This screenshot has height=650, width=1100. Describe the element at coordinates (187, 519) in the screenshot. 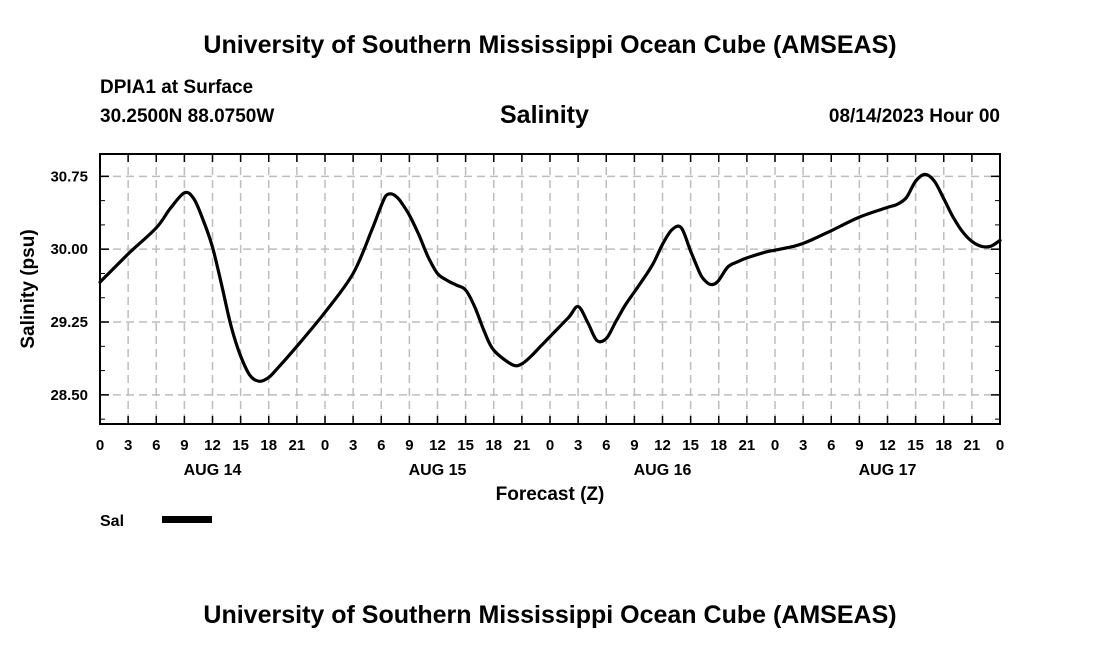

I see `legend-swatch` at that location.